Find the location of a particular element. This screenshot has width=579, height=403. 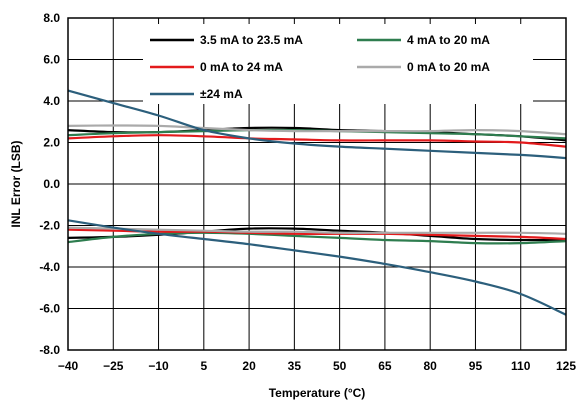

legend-label: 0 mA to 24 mA is located at coordinates (241, 67).